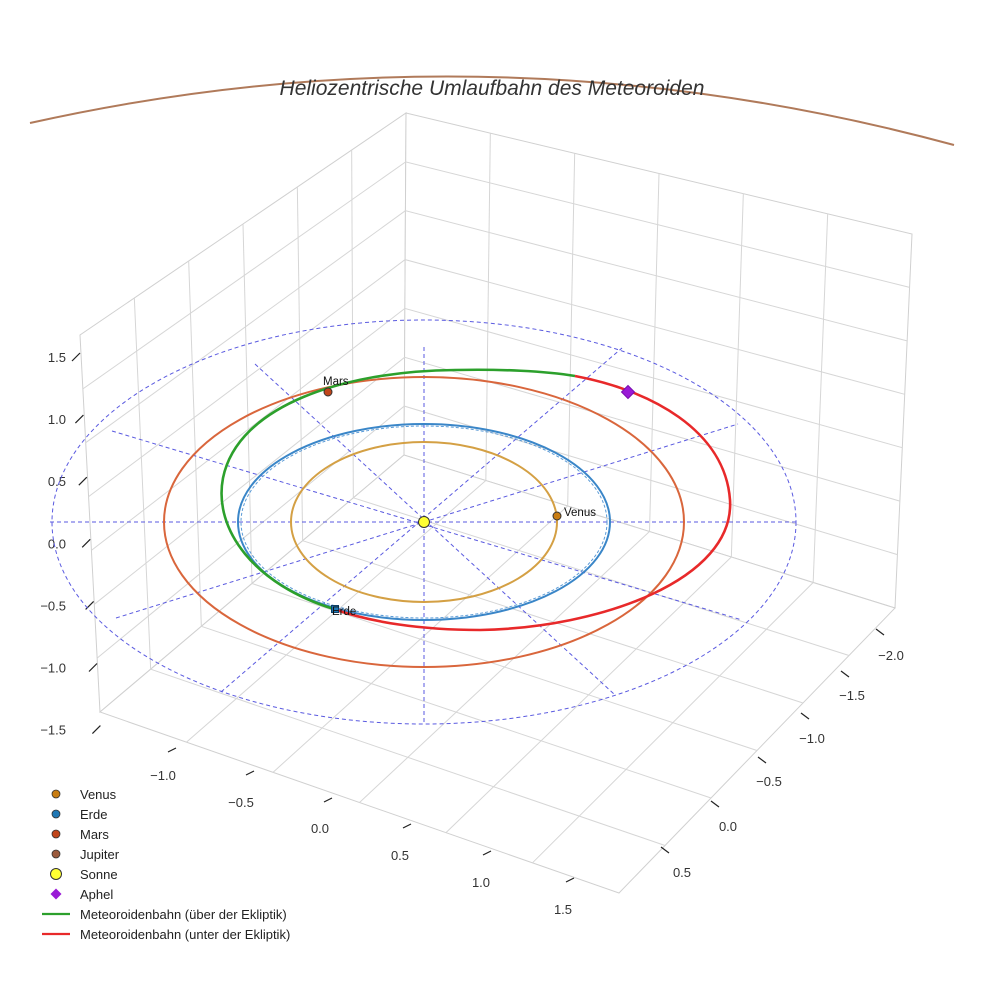 The image size is (984, 984). I want to click on x-tick-label: −0.5, so click(241, 802).